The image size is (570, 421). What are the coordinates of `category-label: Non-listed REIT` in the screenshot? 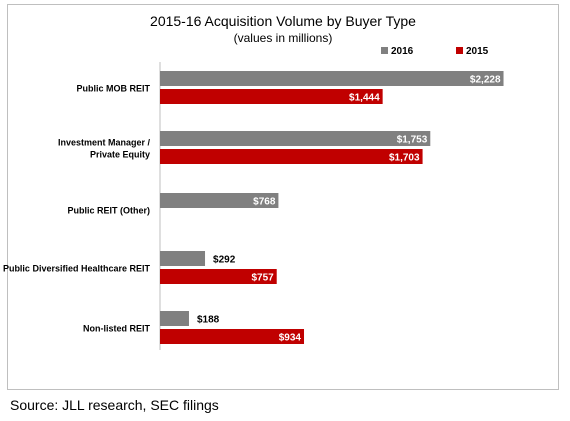 It's located at (117, 329).